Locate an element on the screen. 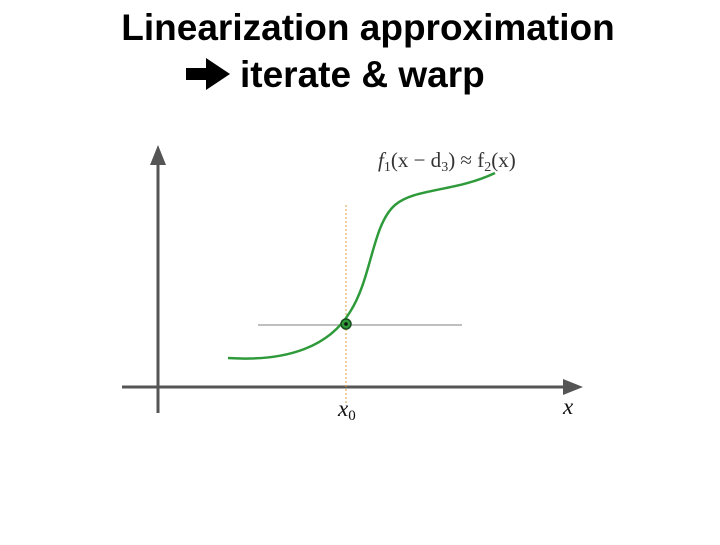 The width and height of the screenshot is (720, 545). formula-part: f is located at coordinates (382, 160).